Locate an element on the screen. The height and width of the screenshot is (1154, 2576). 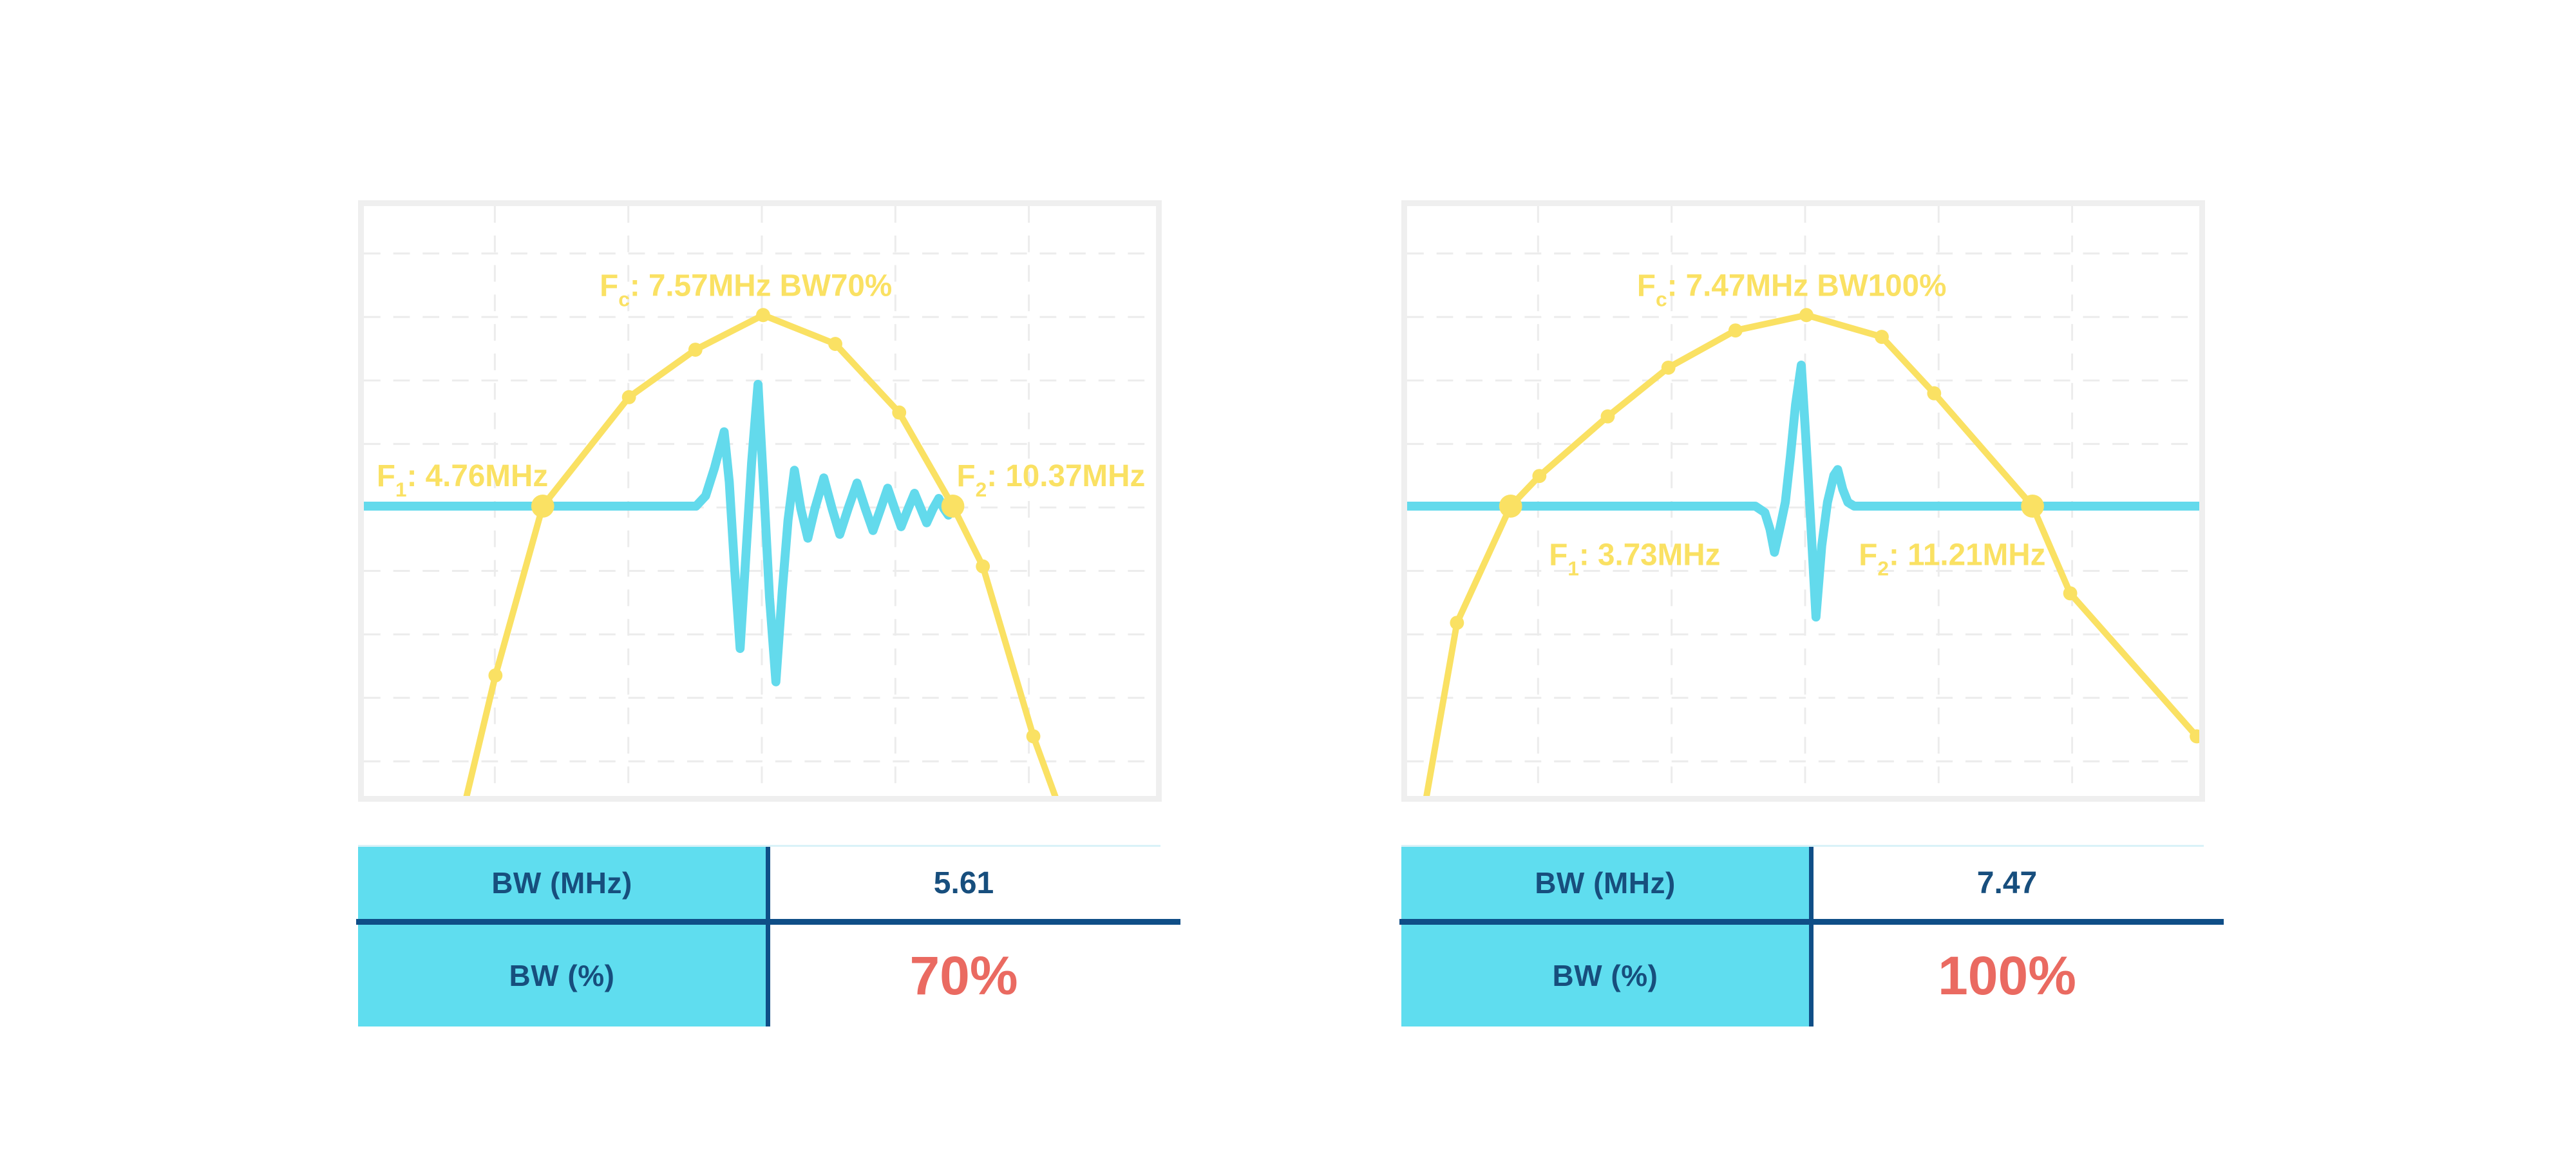
bw-pct-value: 70% is located at coordinates (964, 975).